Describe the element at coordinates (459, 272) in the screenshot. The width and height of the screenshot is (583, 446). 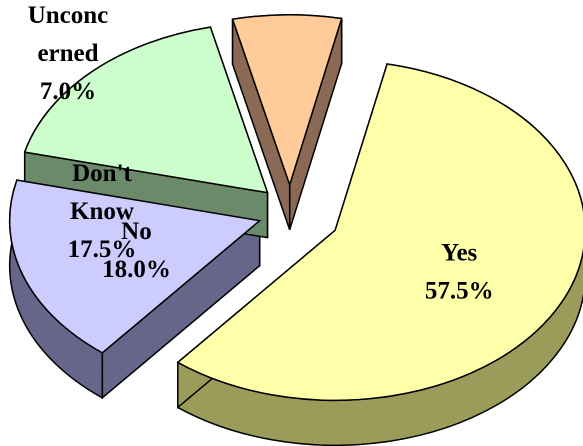
I see `data-label-yes: Yes 57.5%` at that location.